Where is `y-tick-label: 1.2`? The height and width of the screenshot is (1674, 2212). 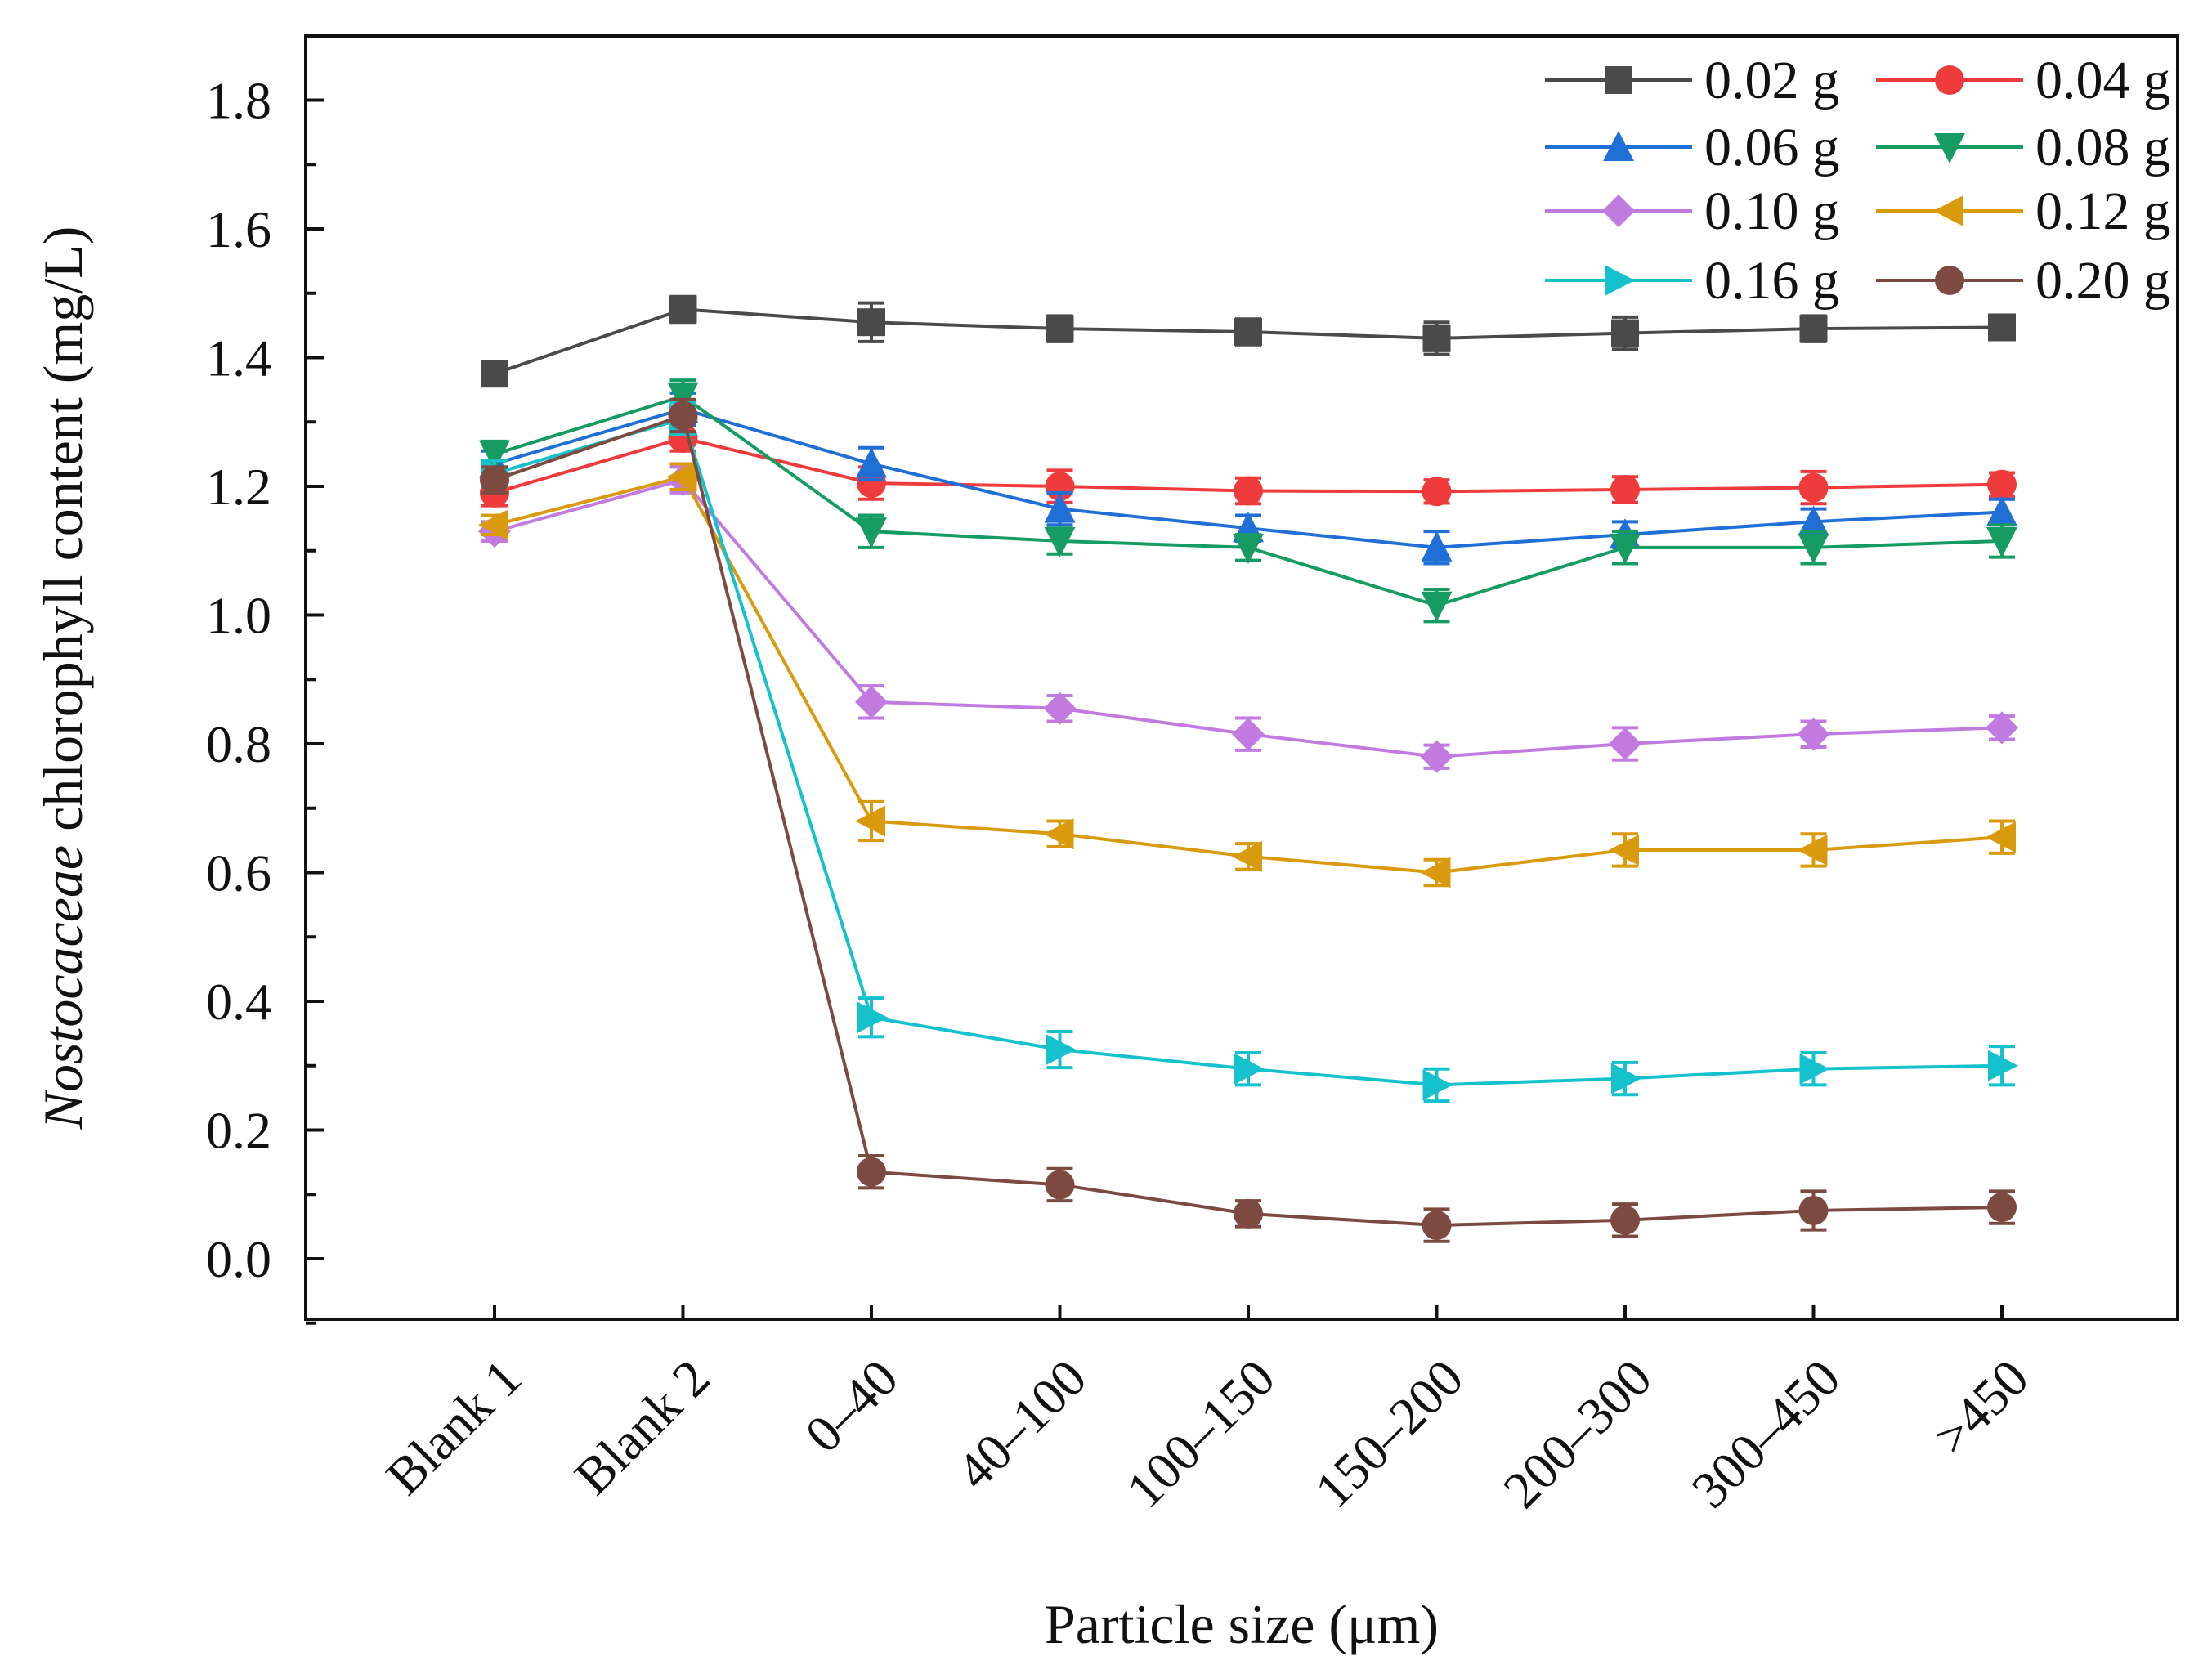
y-tick-label: 1.2 is located at coordinates (238, 487).